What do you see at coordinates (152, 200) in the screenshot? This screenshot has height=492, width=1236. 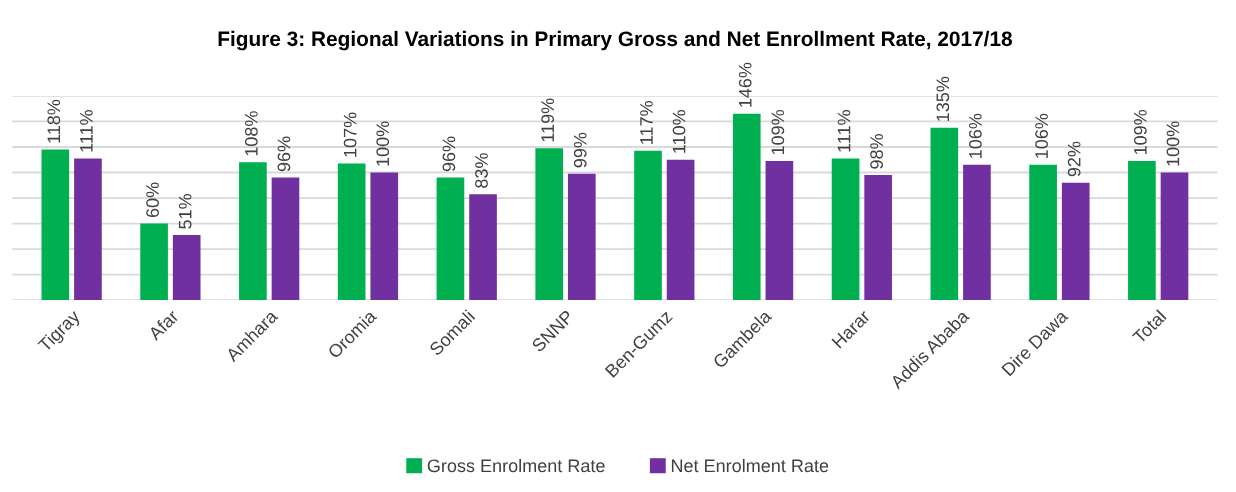 I see `data-label: 60%` at bounding box center [152, 200].